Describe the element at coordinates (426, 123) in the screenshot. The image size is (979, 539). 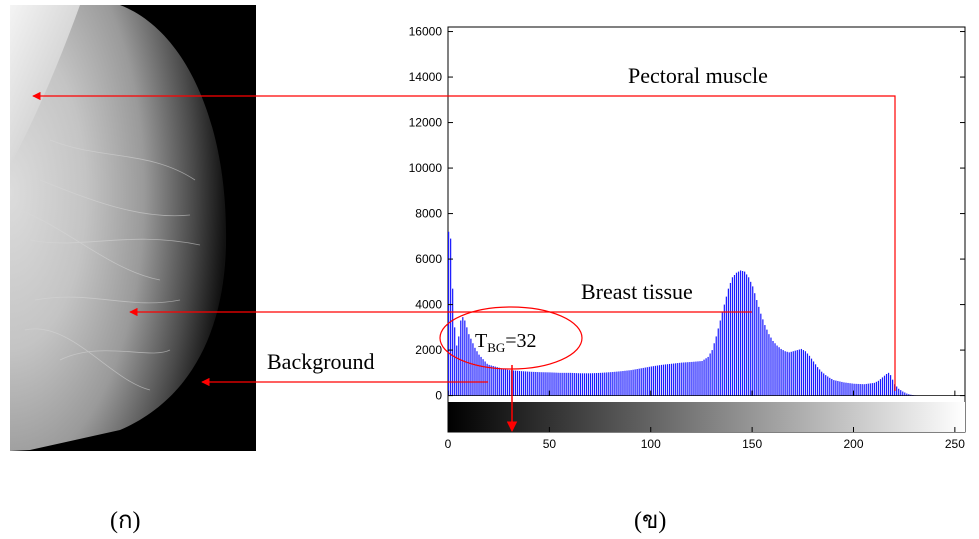
I see `y-tick-label: 12000` at that location.